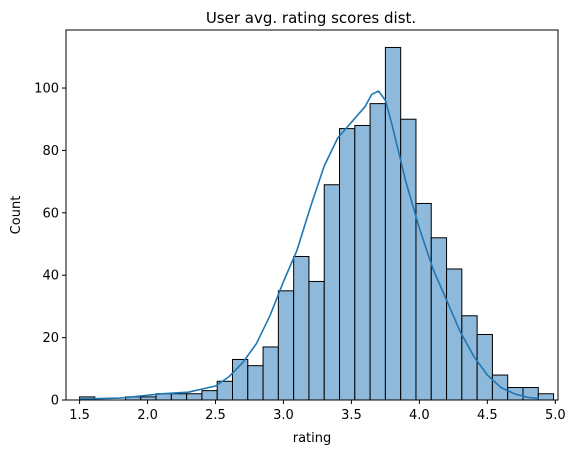 The width and height of the screenshot is (577, 453). What do you see at coordinates (79, 415) in the screenshot?
I see `x-tick-label: 1.5` at bounding box center [79, 415].